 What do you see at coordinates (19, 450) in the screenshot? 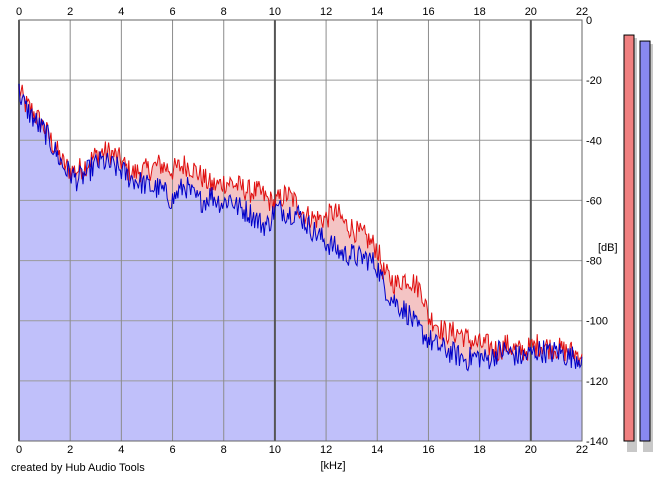
I see `x-tick-label-bottom: 0` at bounding box center [19, 450].